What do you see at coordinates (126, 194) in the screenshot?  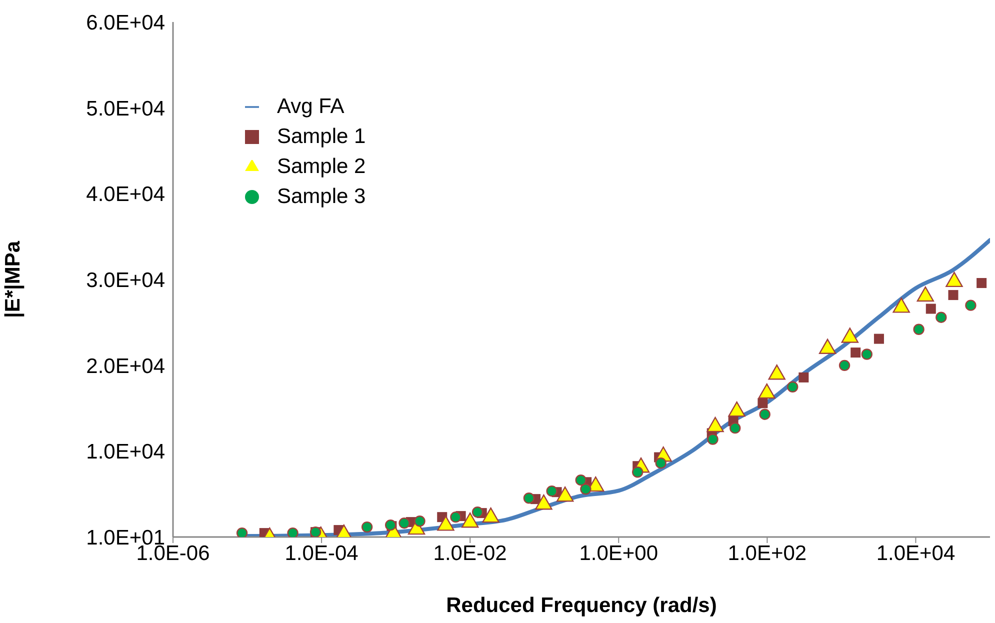 I see `y-tick-label: 4.0E+04` at bounding box center [126, 194].